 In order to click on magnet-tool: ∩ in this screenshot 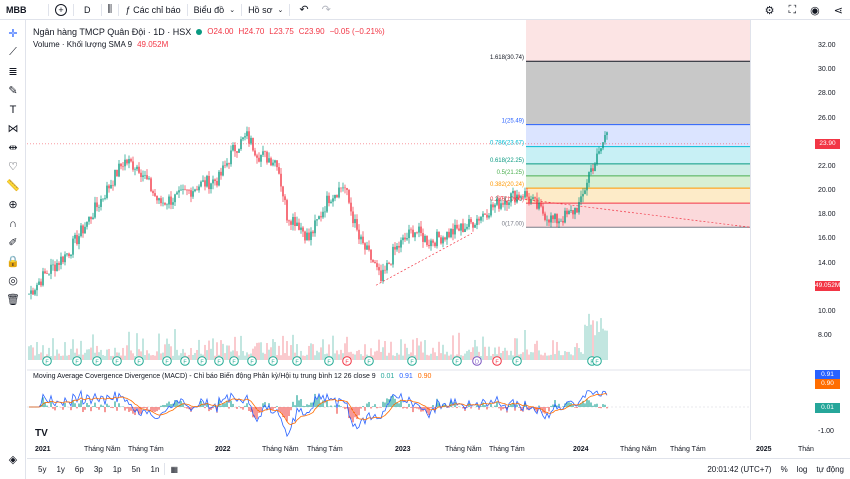, I will do `click(13, 223)`.